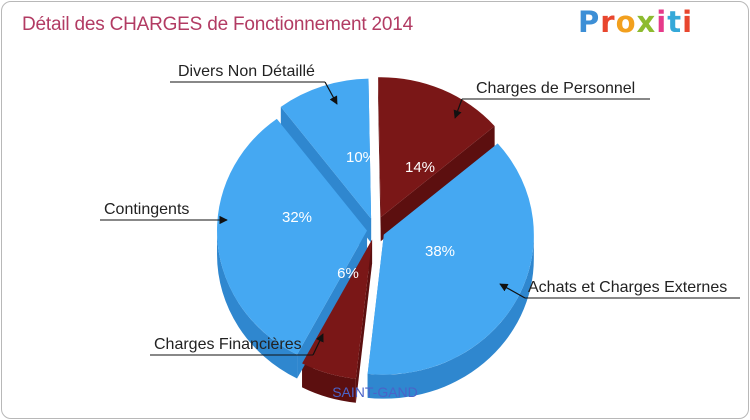 Image resolution: width=750 pixels, height=420 pixels. What do you see at coordinates (146, 209) in the screenshot?
I see `slice-category-label: Contingents` at bounding box center [146, 209].